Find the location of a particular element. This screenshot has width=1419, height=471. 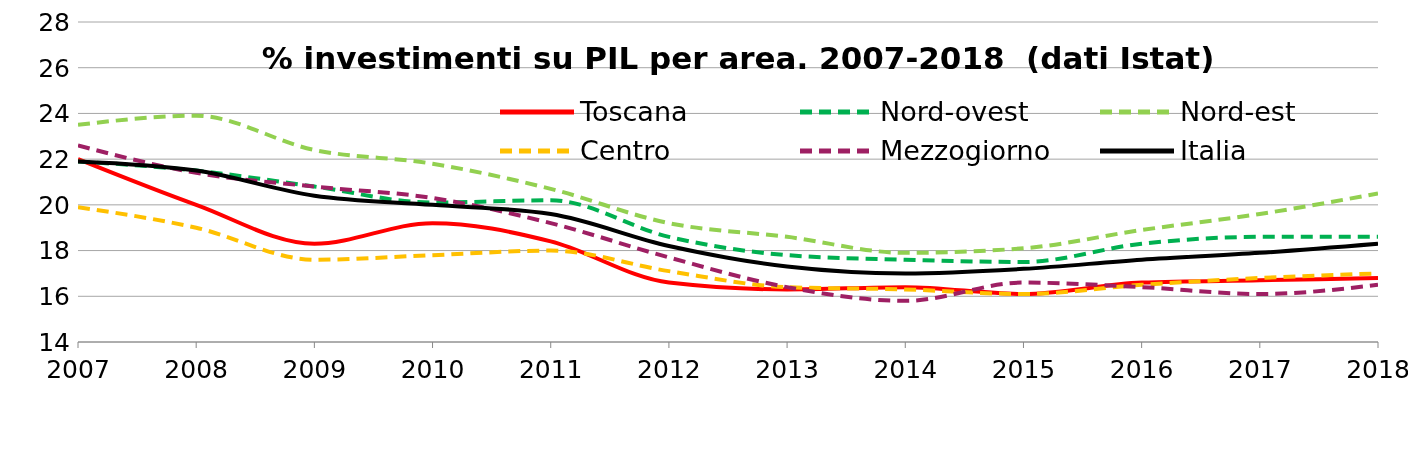

x-tick-label: 2010 is located at coordinates (432, 369).